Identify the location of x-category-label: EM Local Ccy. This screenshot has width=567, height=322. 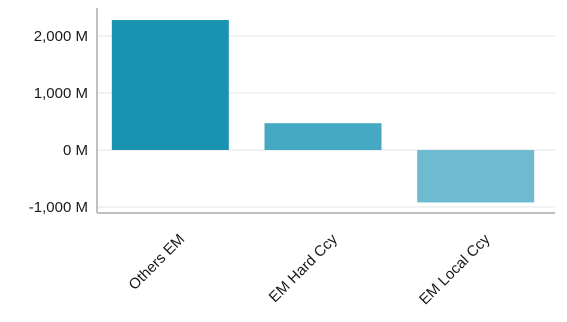
(455, 269).